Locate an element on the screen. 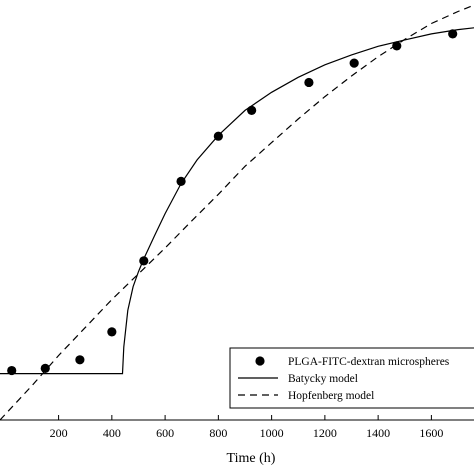 This screenshot has width=474, height=474. x-tick-label: 1400 is located at coordinates (378, 433).